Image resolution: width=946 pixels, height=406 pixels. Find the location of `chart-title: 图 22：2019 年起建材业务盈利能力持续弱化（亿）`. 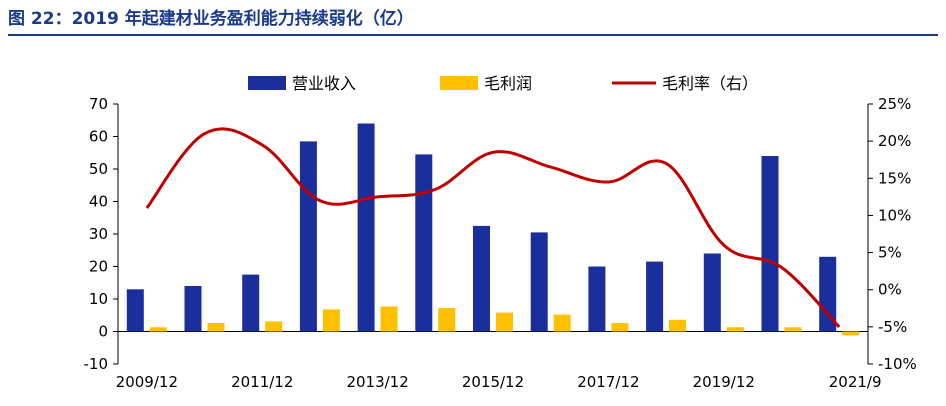

chart-title: 图 22：2019 年起建材业务盈利能力持续弱化（亿） is located at coordinates (211, 19).